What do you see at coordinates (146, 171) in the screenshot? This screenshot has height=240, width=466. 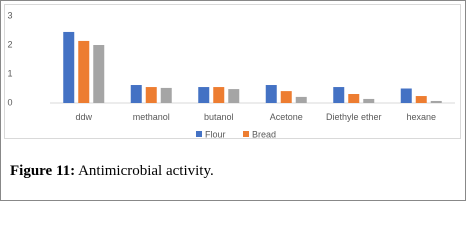 I see `caption-text: Antimicrobial activity.` at bounding box center [146, 171].